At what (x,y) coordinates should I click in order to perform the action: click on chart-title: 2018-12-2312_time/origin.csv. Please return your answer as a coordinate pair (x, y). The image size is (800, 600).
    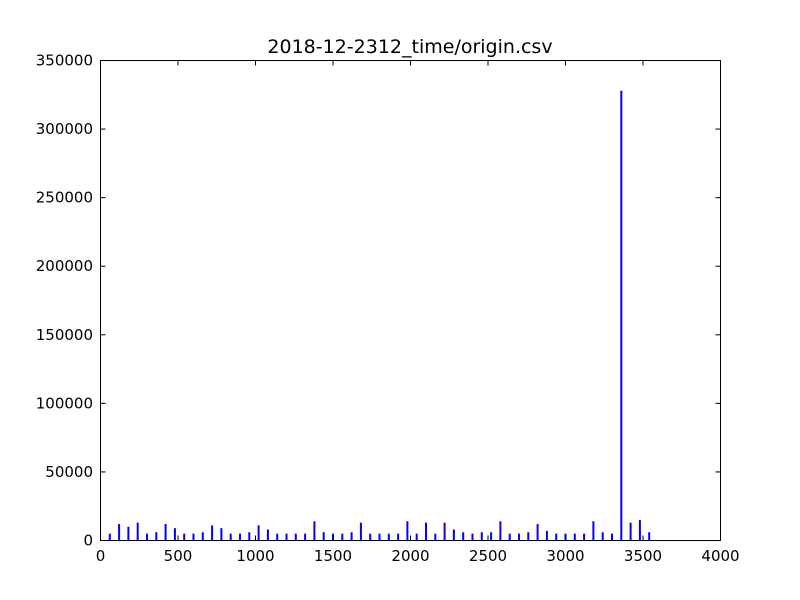
    Looking at the image, I should click on (409, 47).